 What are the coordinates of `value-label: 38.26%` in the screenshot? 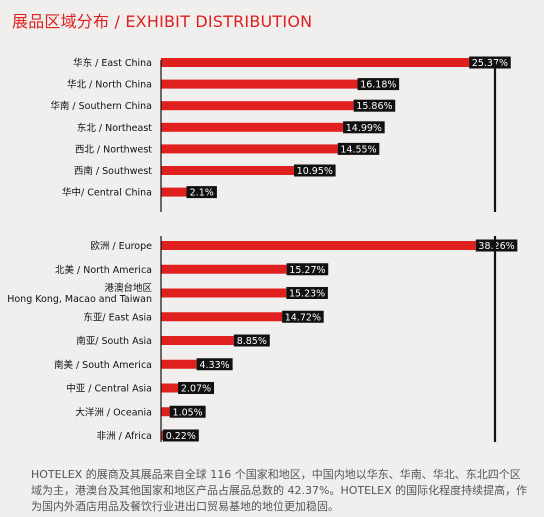 It's located at (496, 246).